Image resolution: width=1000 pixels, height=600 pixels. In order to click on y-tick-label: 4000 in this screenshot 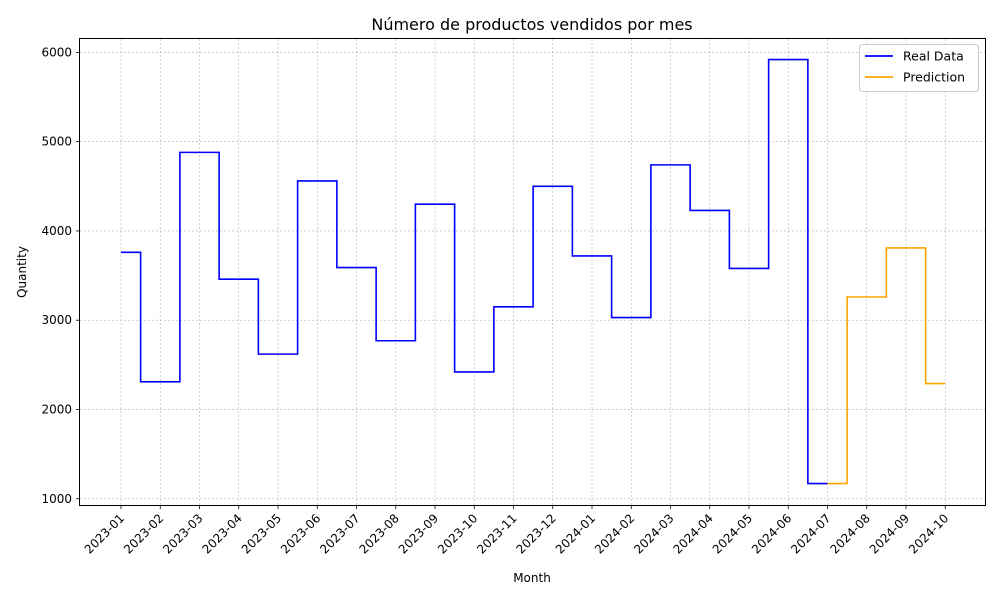, I will do `click(56, 231)`.